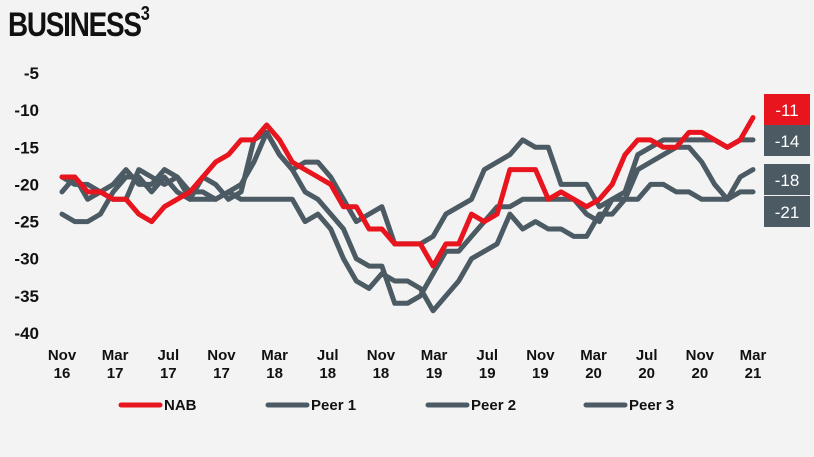 This screenshot has height=457, width=814. Describe the element at coordinates (79, 23) in the screenshot. I see `chart-title: BUSINESS3` at that location.